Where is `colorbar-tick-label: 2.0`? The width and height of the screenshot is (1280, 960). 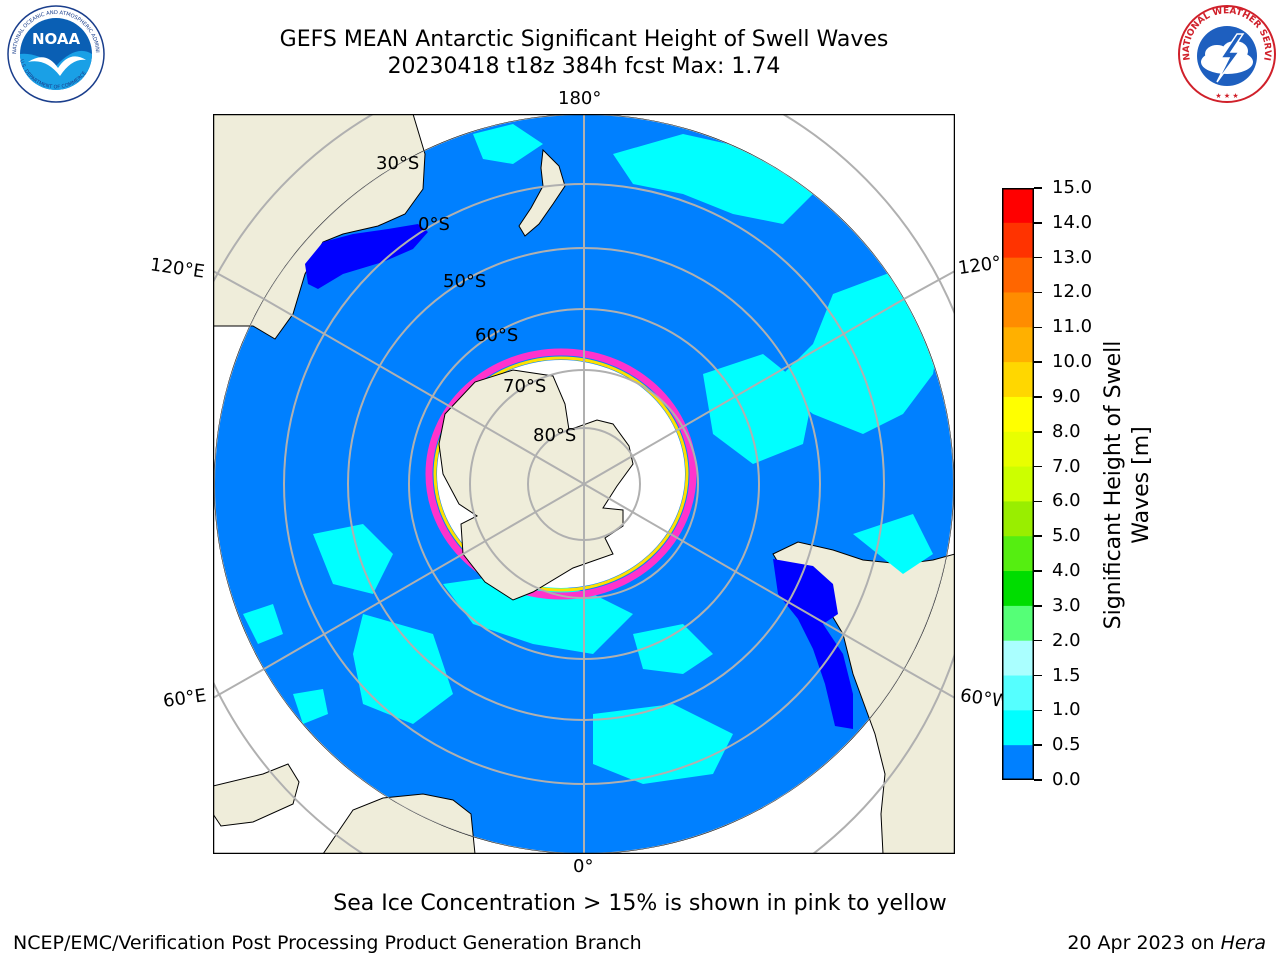 colorbar-tick-label: 2.0 is located at coordinates (1066, 640).